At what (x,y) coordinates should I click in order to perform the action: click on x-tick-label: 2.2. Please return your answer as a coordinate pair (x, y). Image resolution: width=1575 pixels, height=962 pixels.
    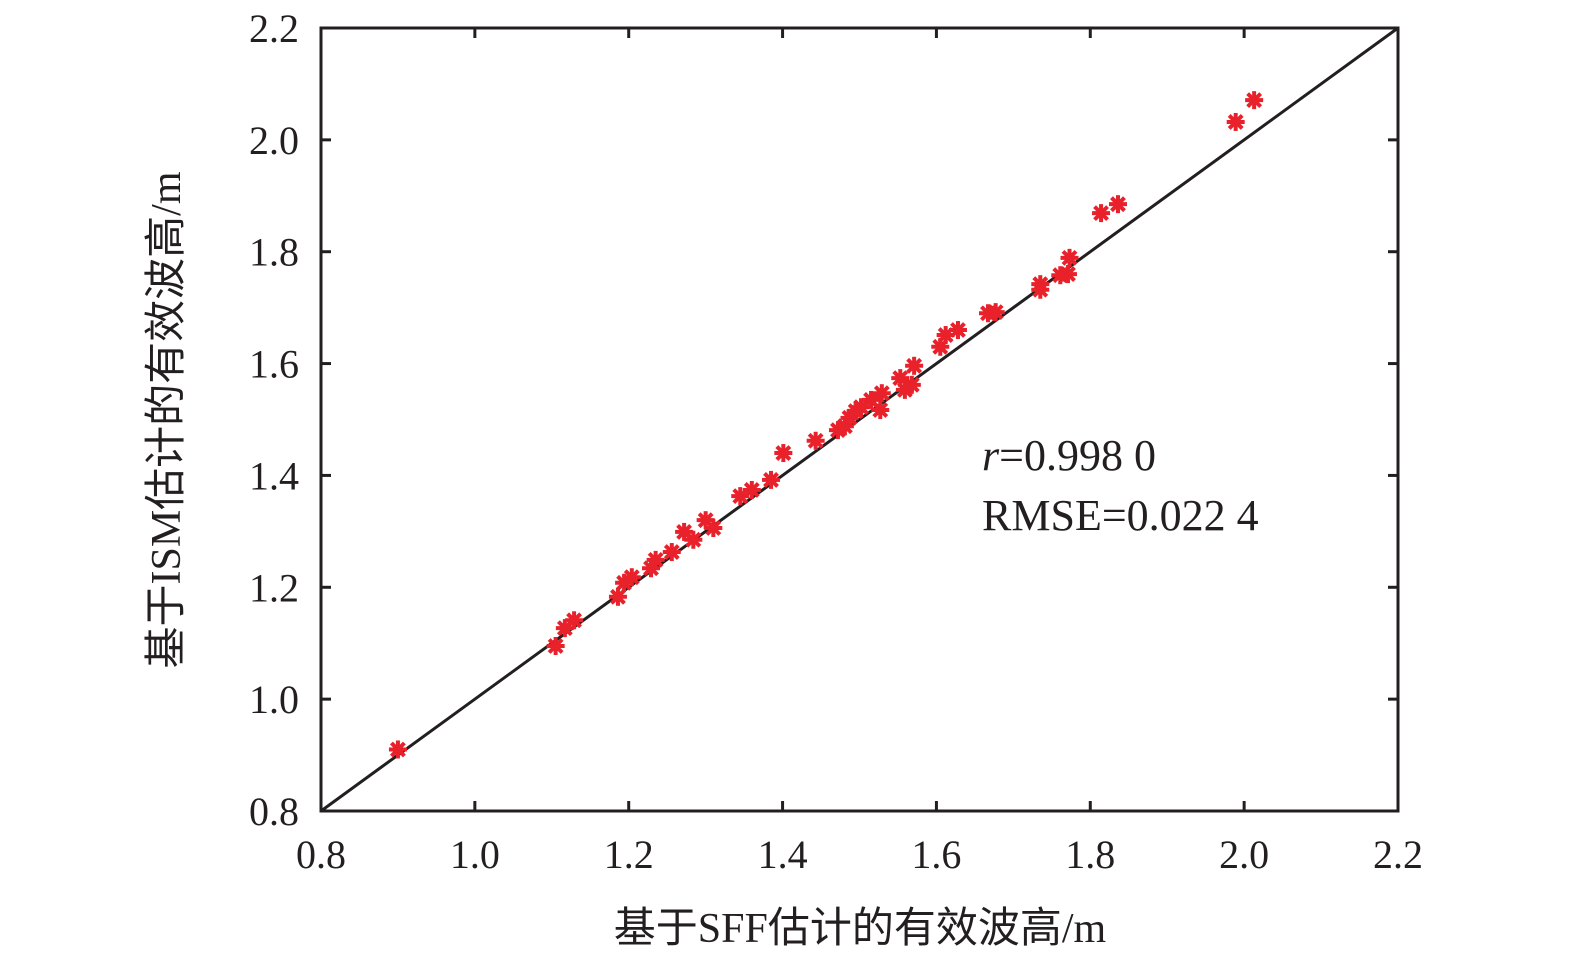
    Looking at the image, I should click on (1398, 854).